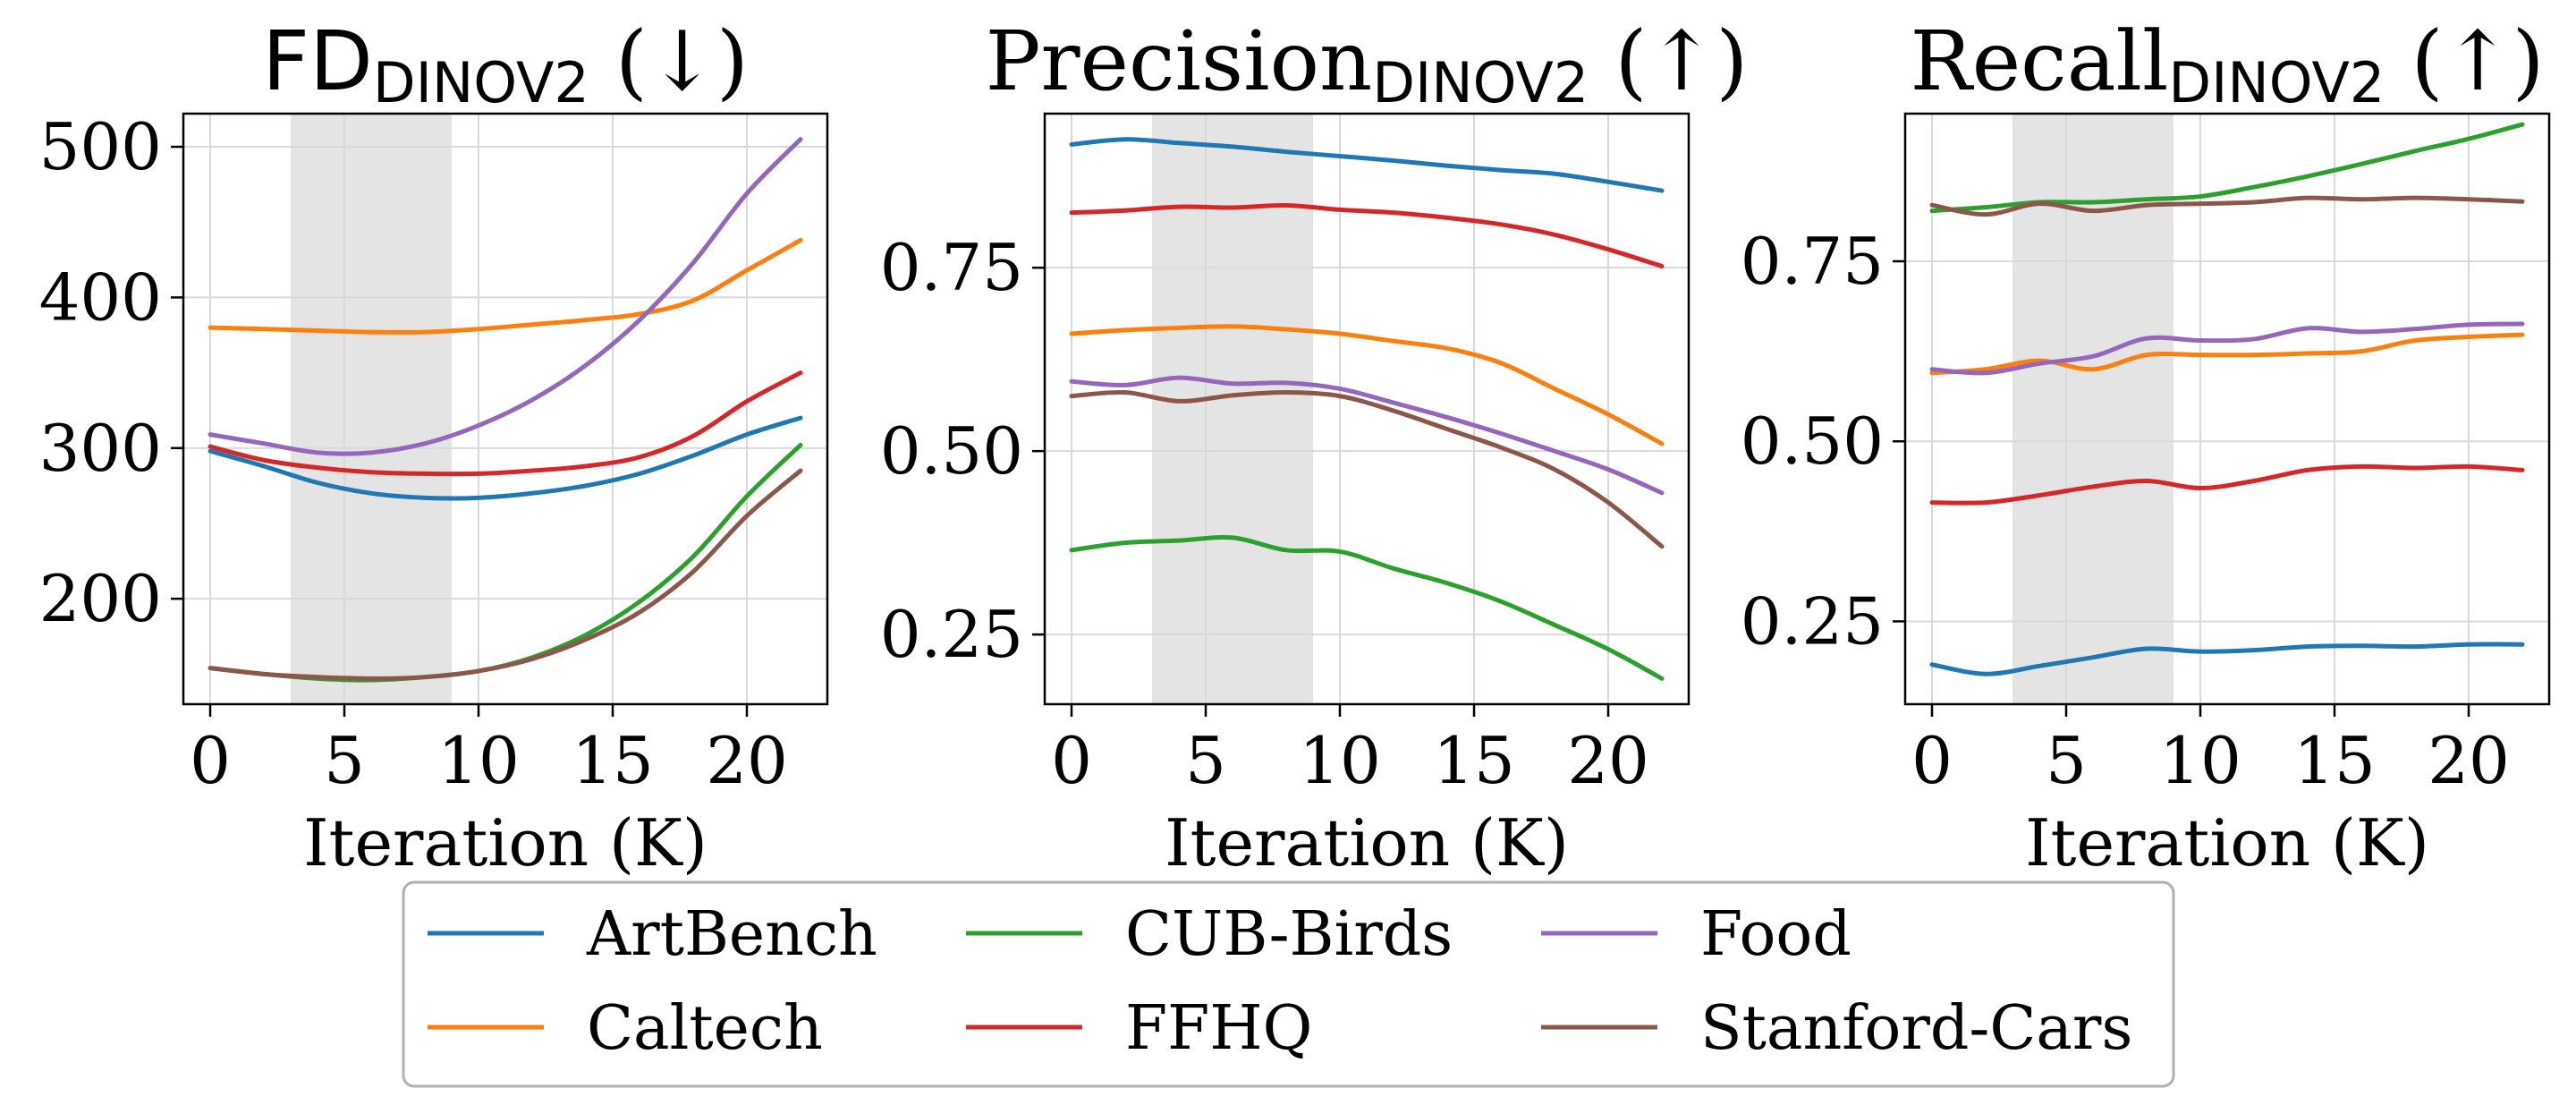 The image size is (2576, 1114). I want to click on y-tick-label: 500, so click(100, 146).